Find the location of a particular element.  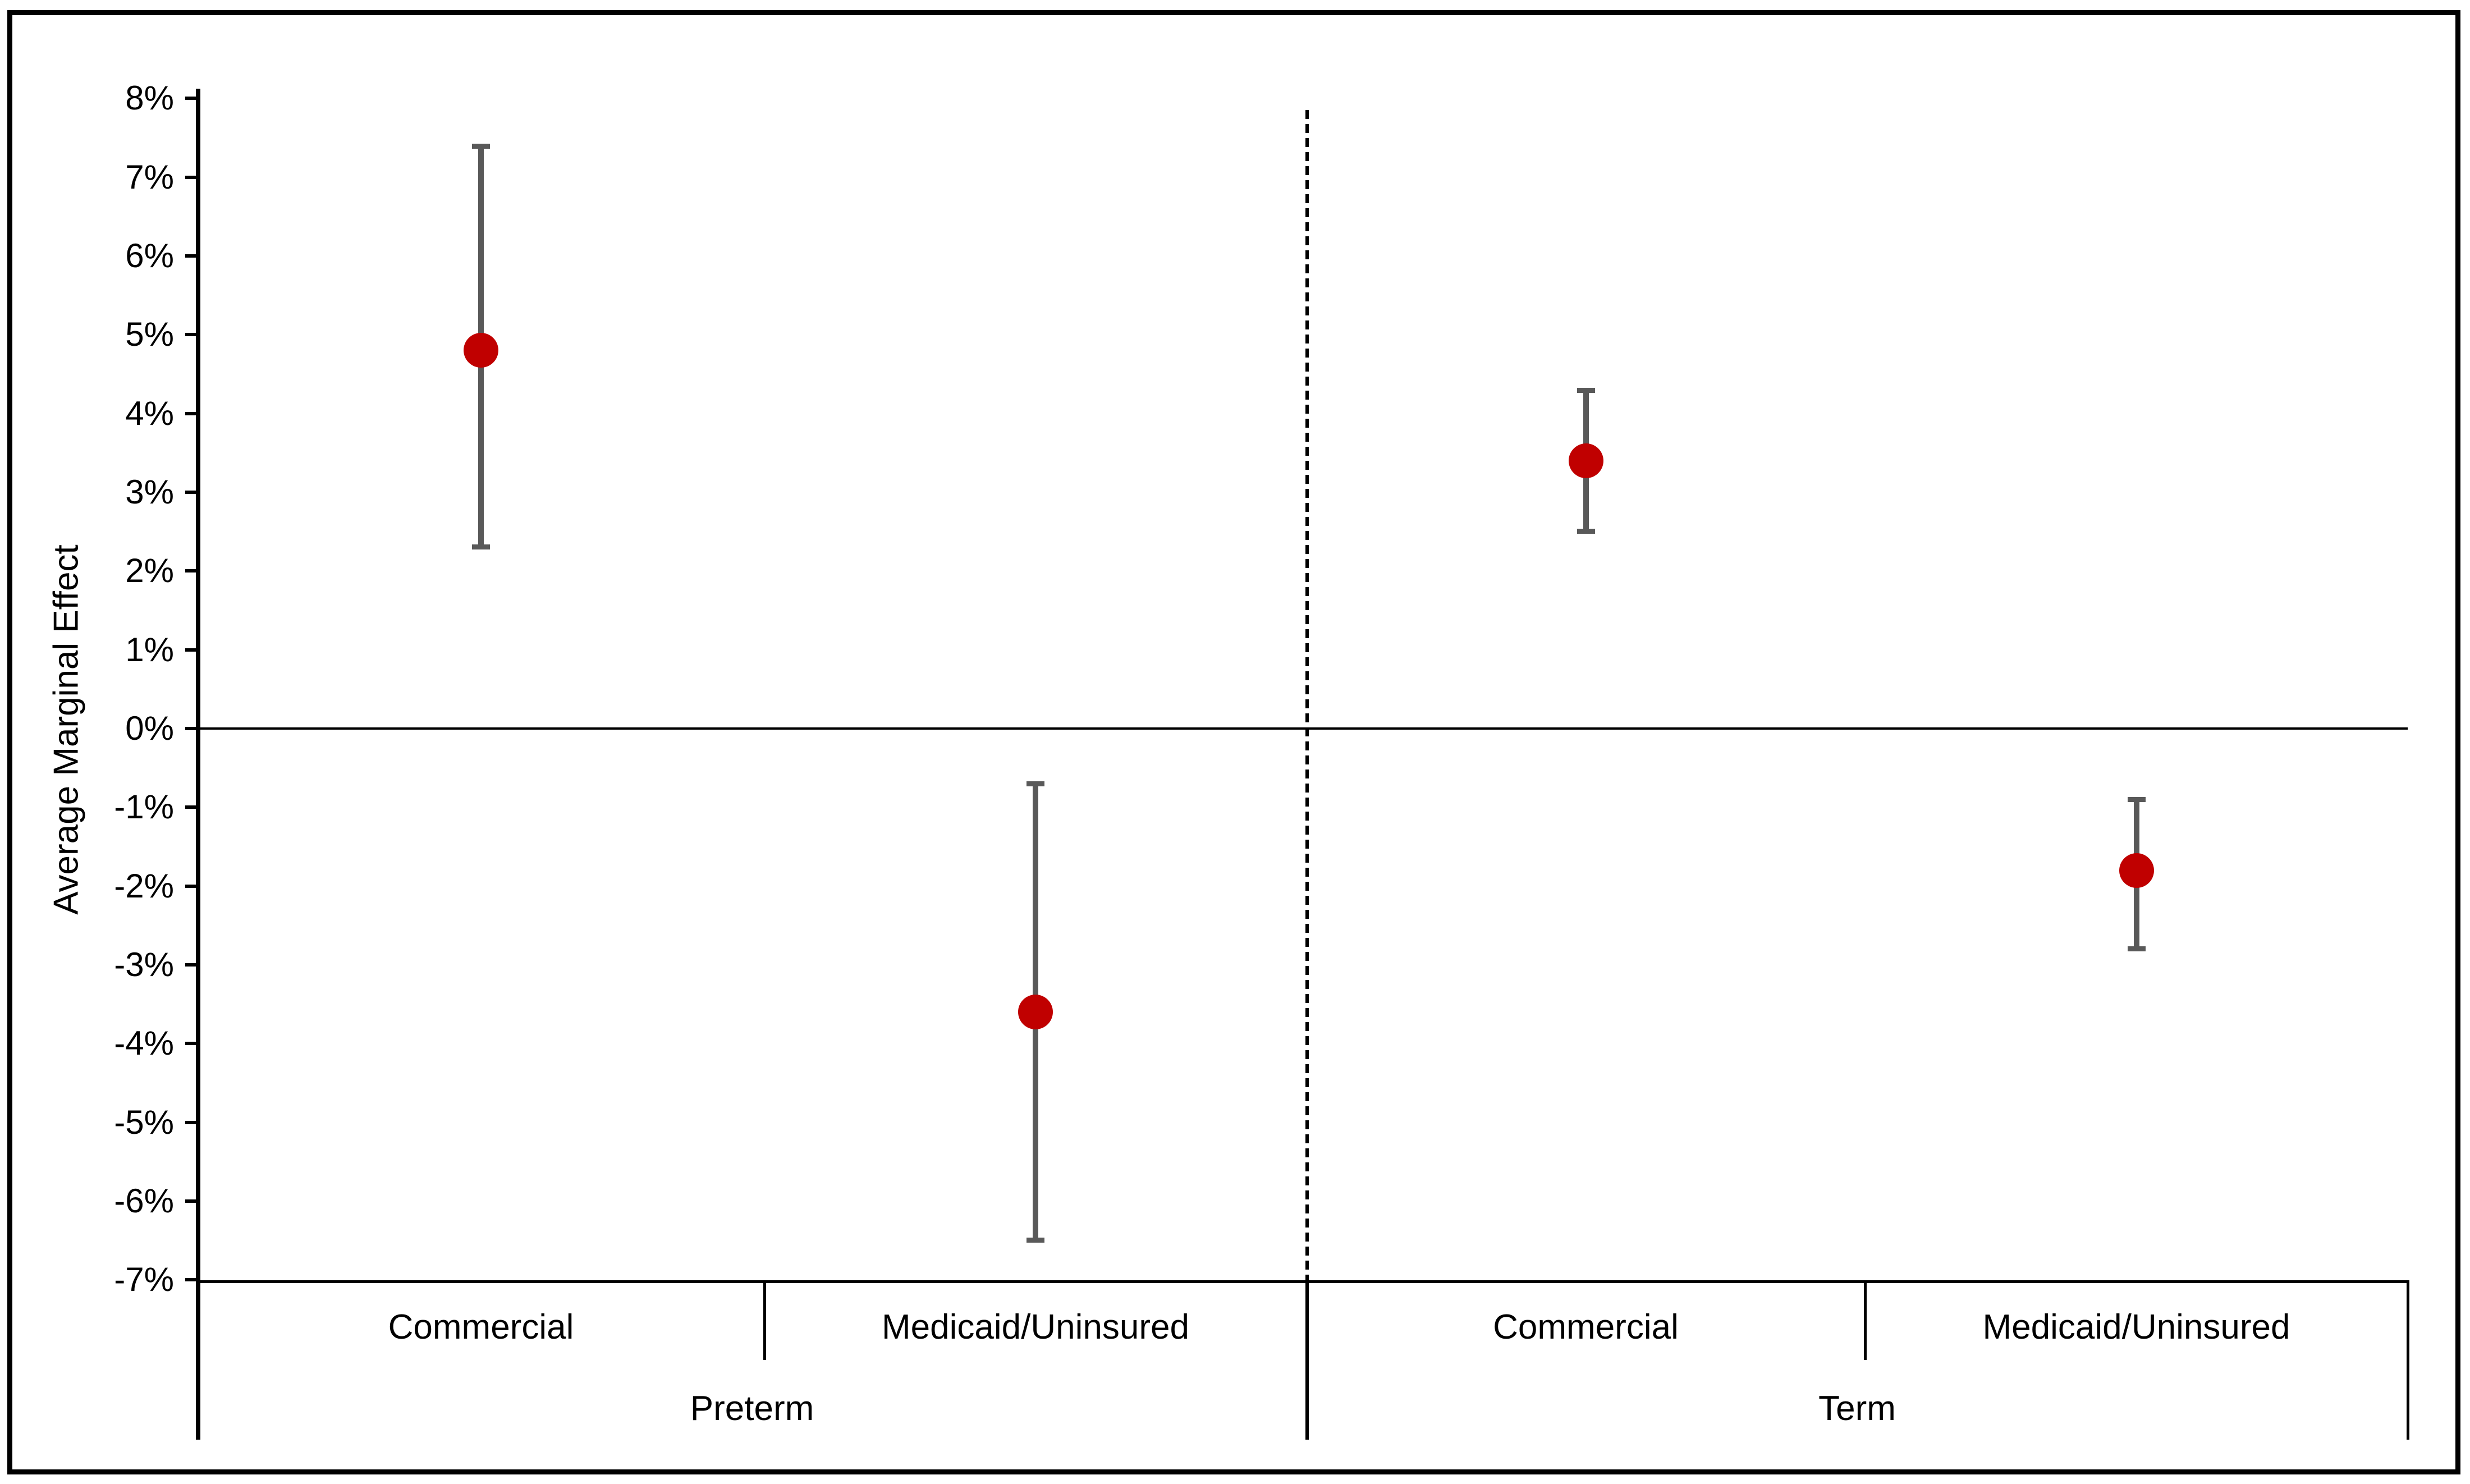

y-tick-label-6%: 6% is located at coordinates (149, 256).